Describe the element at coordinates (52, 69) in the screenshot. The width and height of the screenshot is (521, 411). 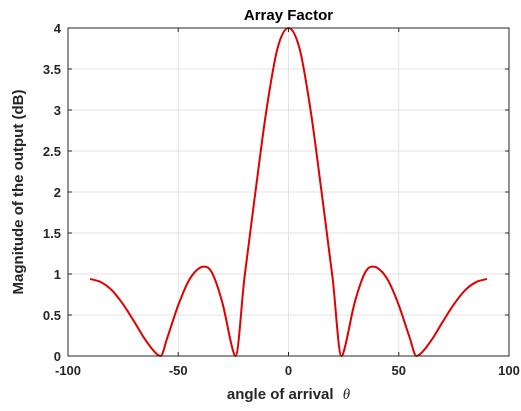
I see `y-tick-label: 3.5` at that location.